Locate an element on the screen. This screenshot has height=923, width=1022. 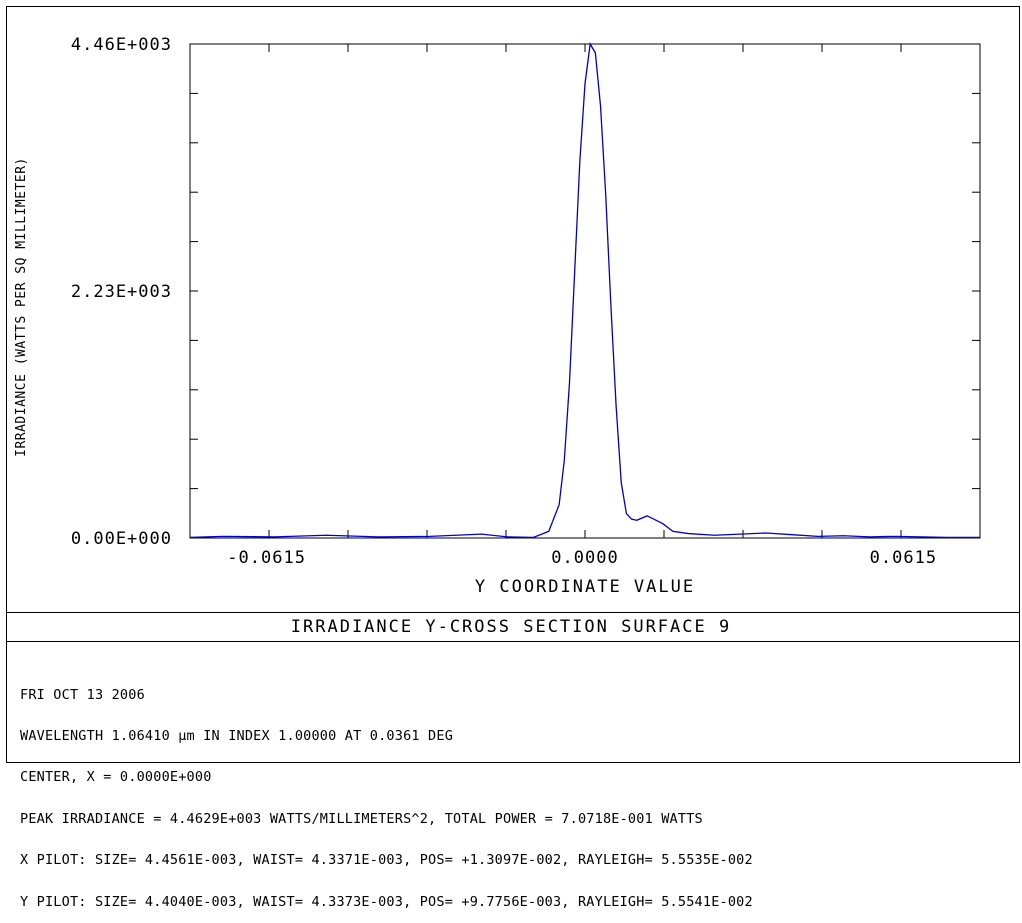
title-divider-top is located at coordinates (513, 612).